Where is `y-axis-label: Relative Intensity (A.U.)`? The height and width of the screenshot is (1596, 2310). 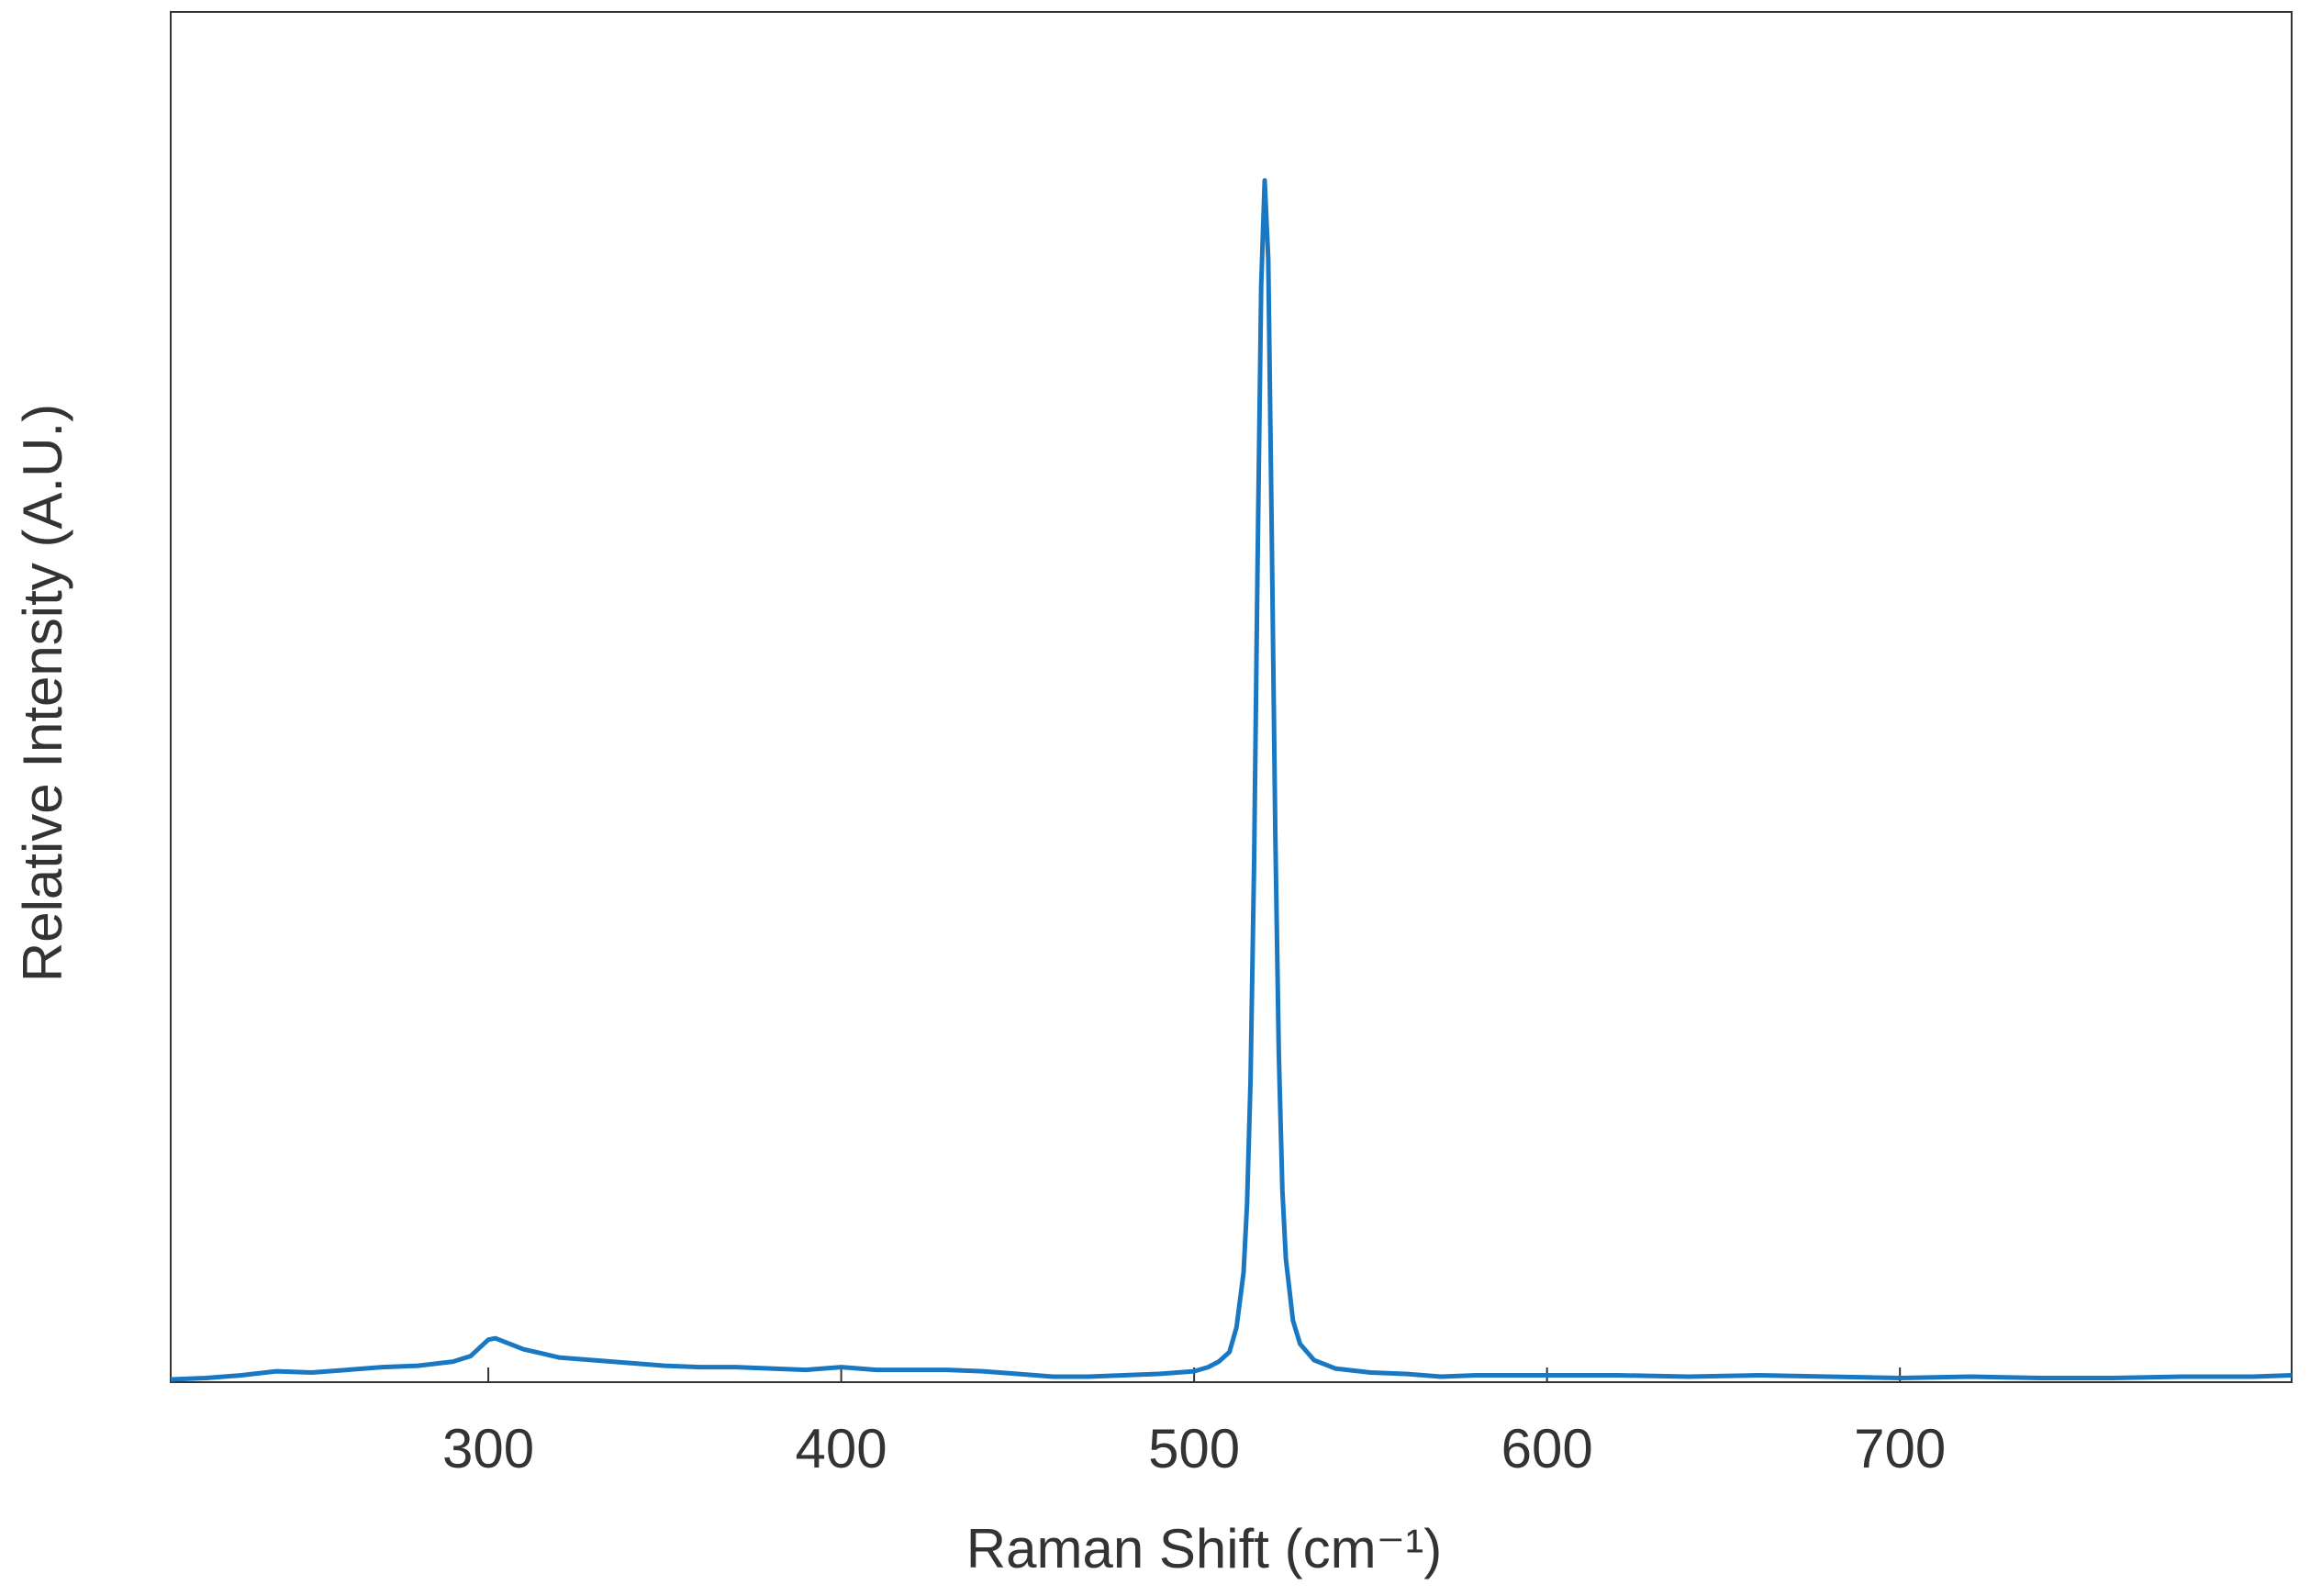
y-axis-label: Relative Intensity (A.U.) is located at coordinates (43, 693).